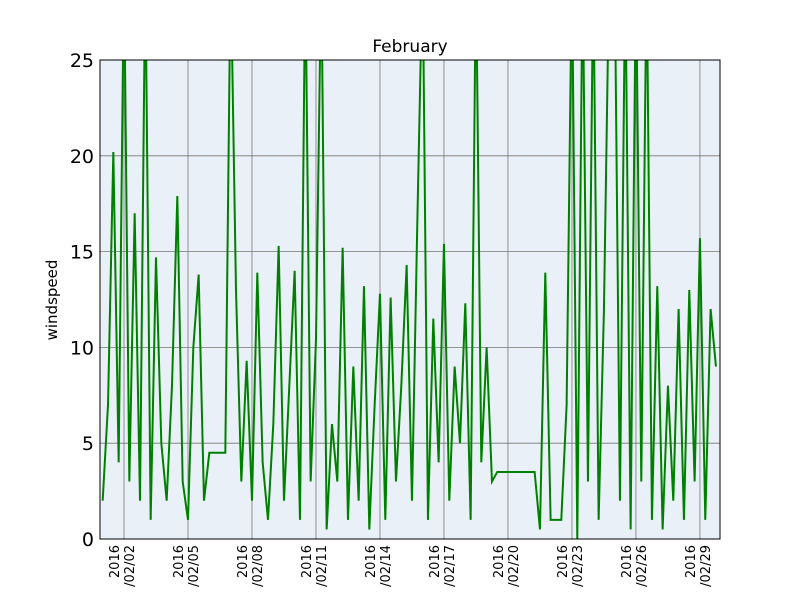 The height and width of the screenshot is (605, 800). What do you see at coordinates (88, 444) in the screenshot?
I see `y-tick-label: 5` at bounding box center [88, 444].